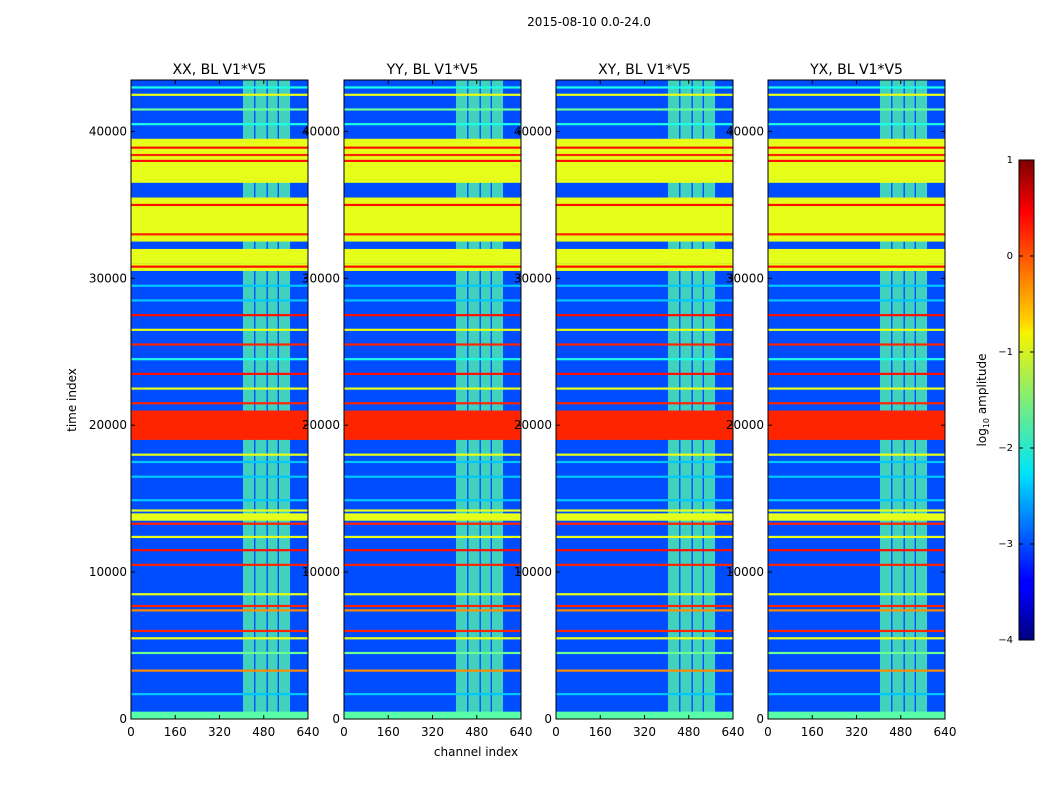  Describe the element at coordinates (856, 70) in the screenshot. I see `panel-title: YX, BL V1*V5` at that location.